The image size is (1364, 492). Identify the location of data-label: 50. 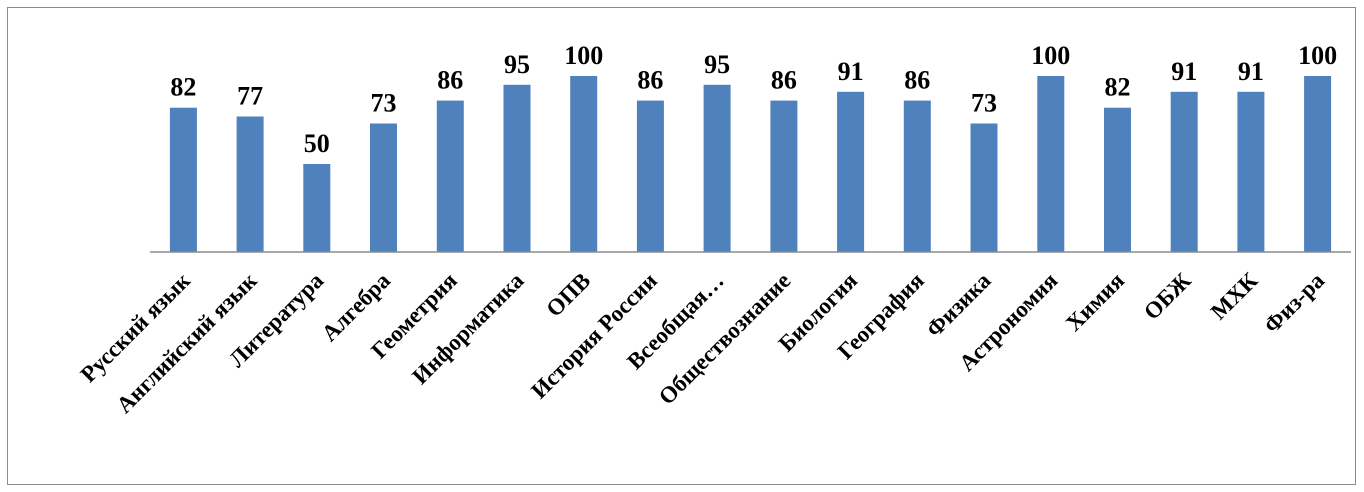
(317, 143).